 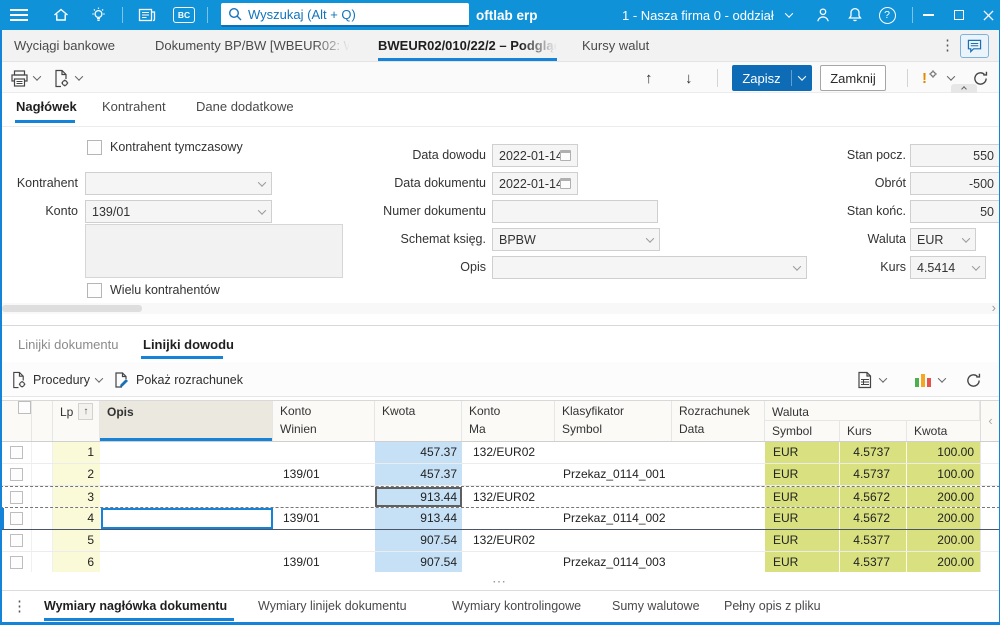 What do you see at coordinates (535, 183) in the screenshot?
I see `doc-date-field: 2022-01-14` at bounding box center [535, 183].